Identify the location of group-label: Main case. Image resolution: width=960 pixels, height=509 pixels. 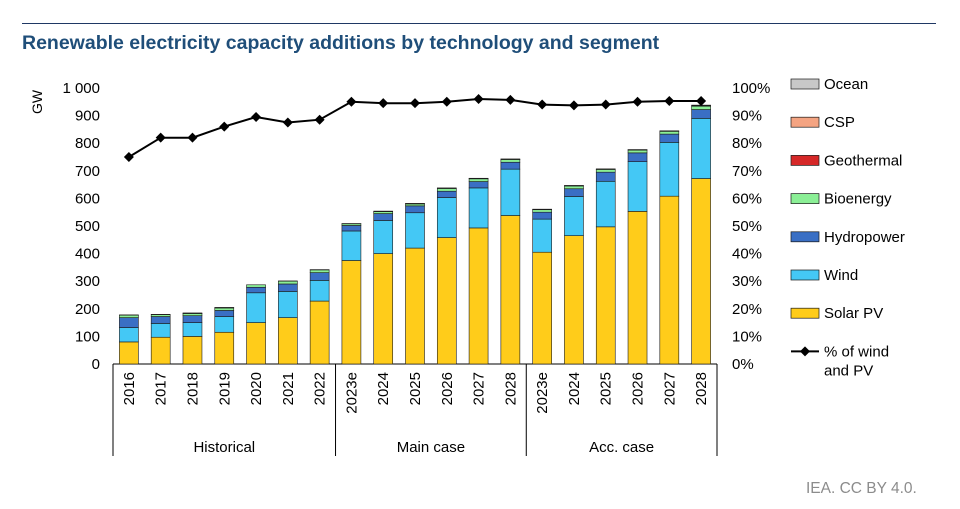
(431, 447).